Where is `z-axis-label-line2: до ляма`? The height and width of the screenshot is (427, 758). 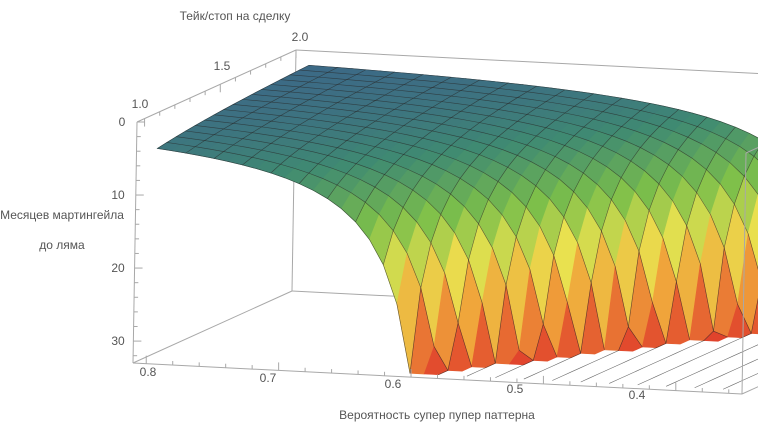
z-axis-label-line2: до ляма is located at coordinates (62, 245).